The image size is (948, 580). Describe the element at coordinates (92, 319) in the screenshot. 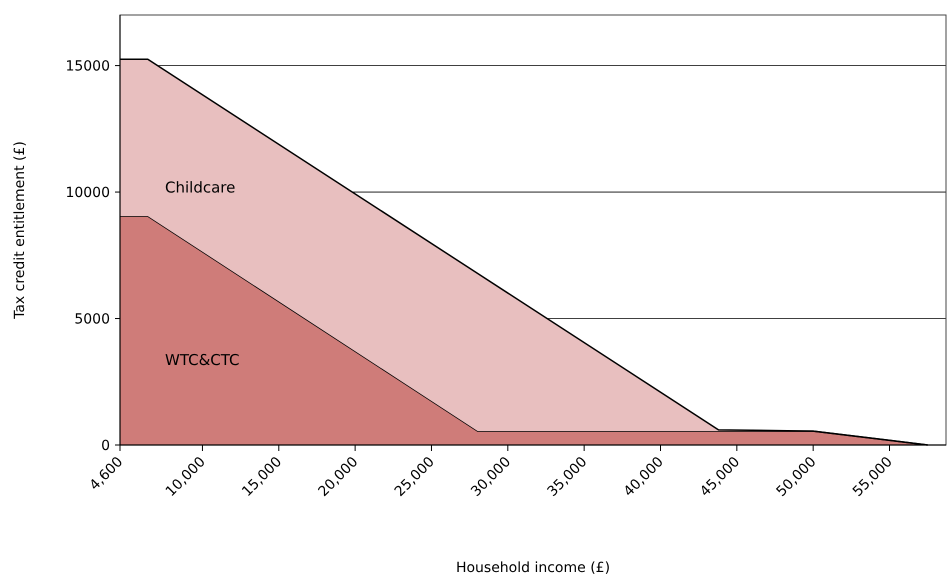

I see `y-tick-label: 5000` at that location.